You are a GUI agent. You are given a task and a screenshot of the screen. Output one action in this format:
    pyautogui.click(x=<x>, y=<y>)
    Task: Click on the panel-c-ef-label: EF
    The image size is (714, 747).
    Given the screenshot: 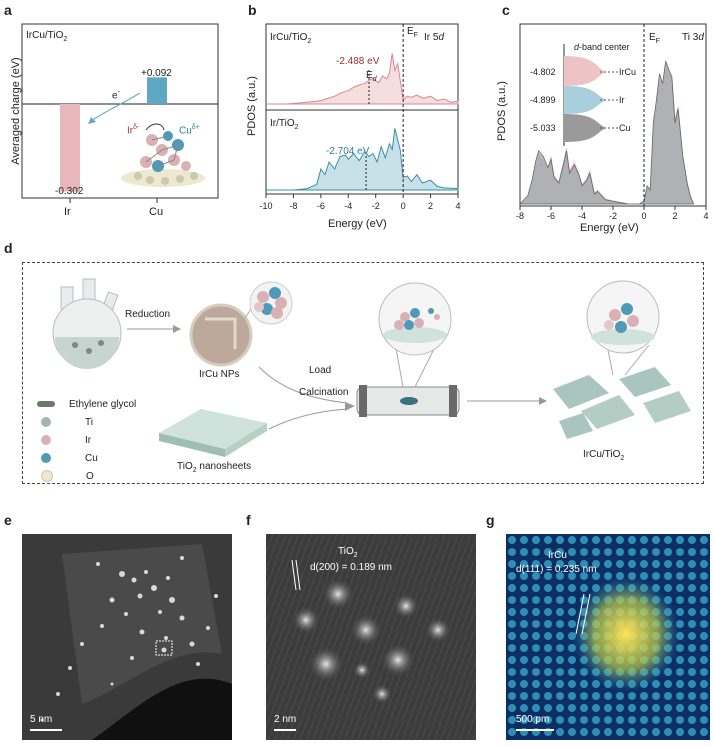 What is the action you would take?
    pyautogui.click(x=654, y=38)
    